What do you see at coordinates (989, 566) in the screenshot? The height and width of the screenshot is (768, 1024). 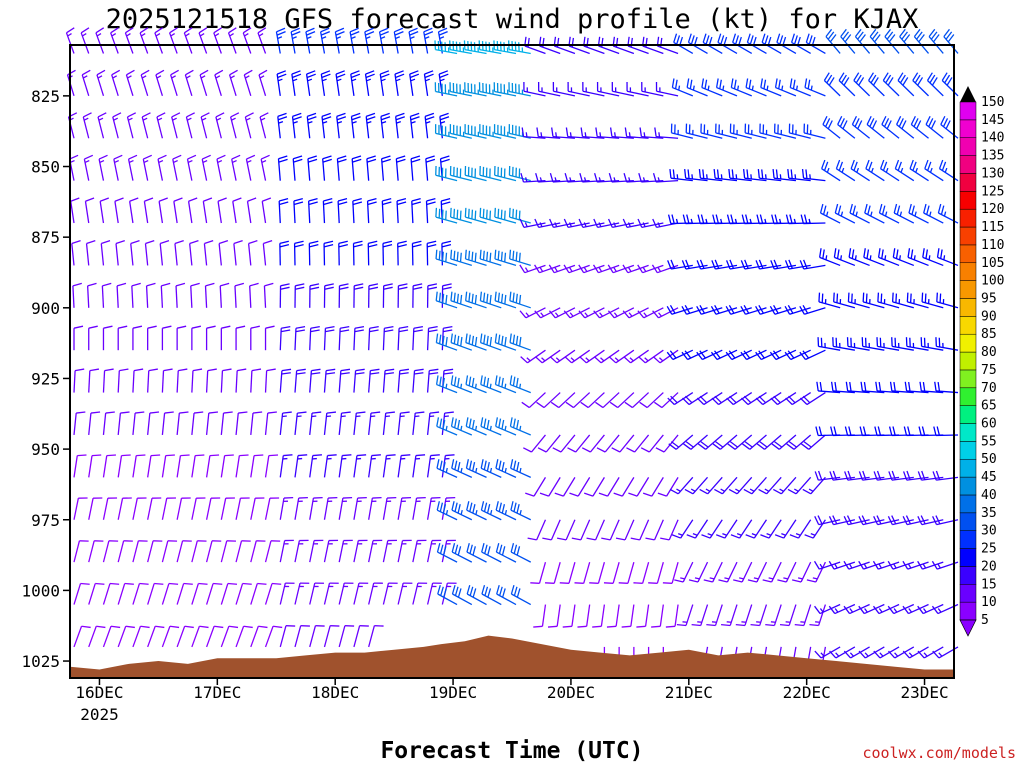 I see `colorbar-label: 20` at bounding box center [989, 566].